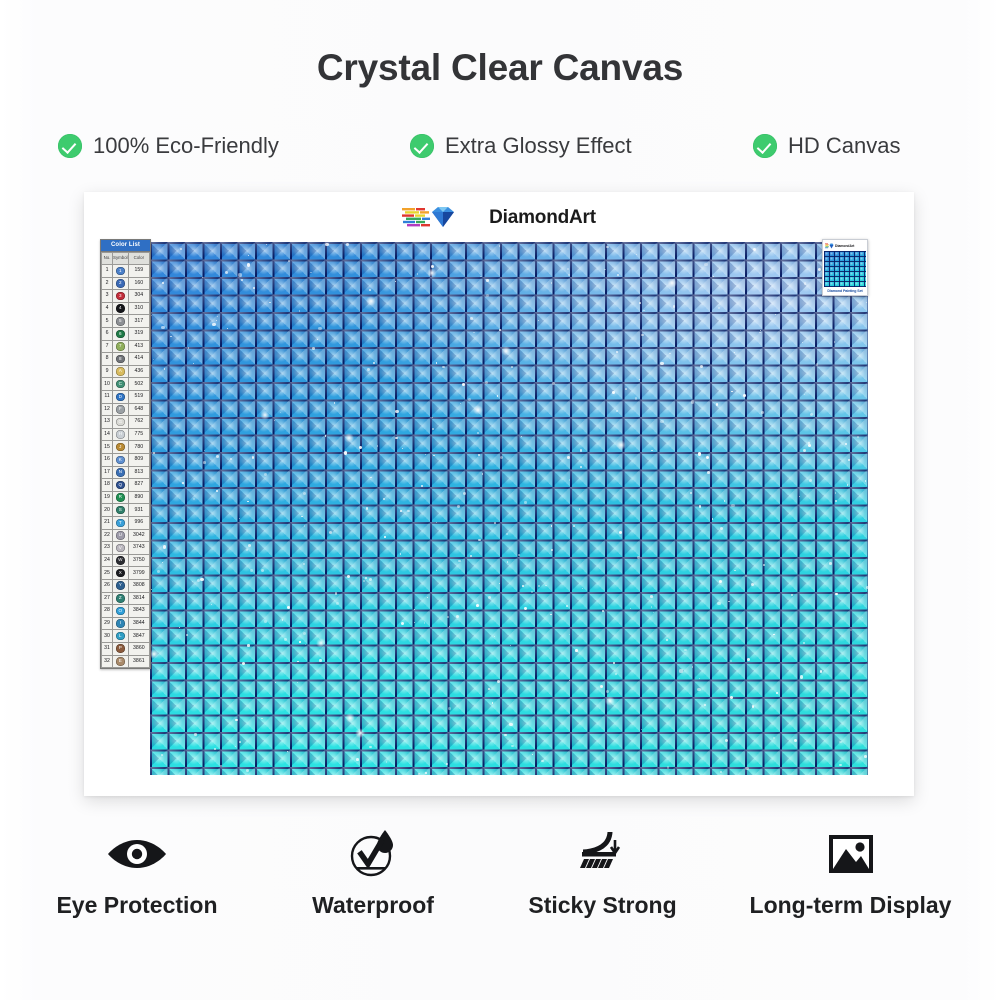  Describe the element at coordinates (373, 854) in the screenshot. I see `water-drop-icon` at that location.